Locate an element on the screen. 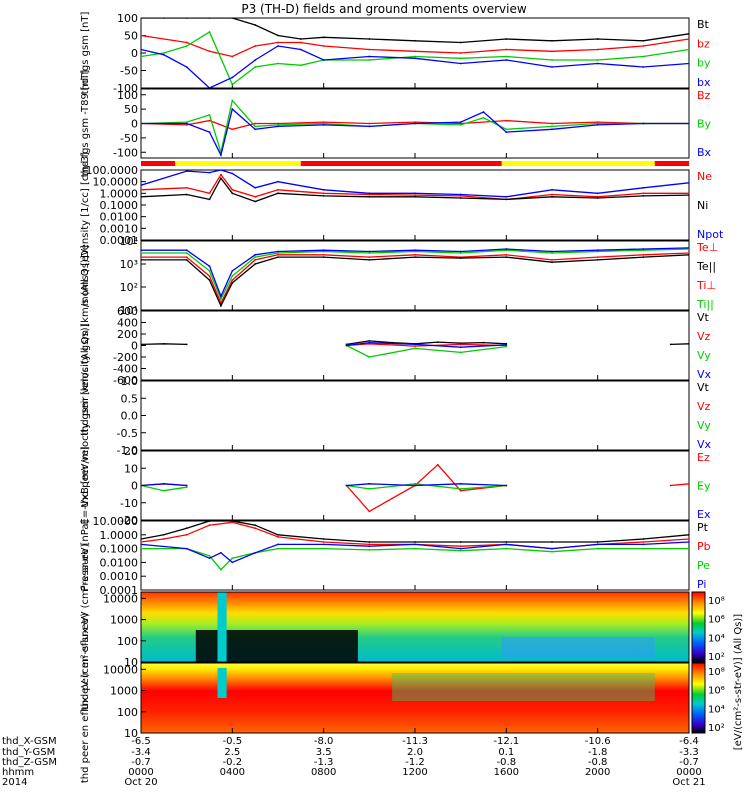  spectrogram-band is located at coordinates (578, 647).